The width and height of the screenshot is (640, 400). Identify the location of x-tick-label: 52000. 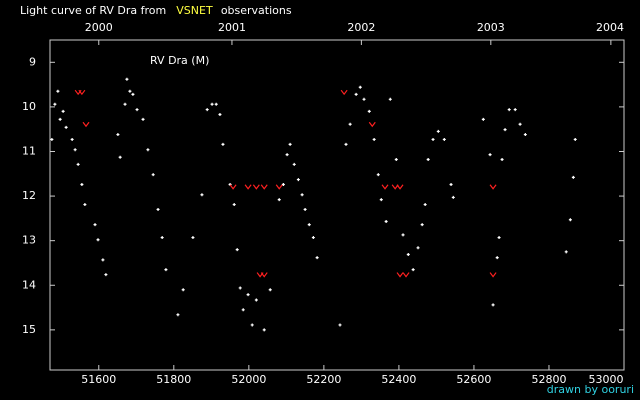
(248, 379).